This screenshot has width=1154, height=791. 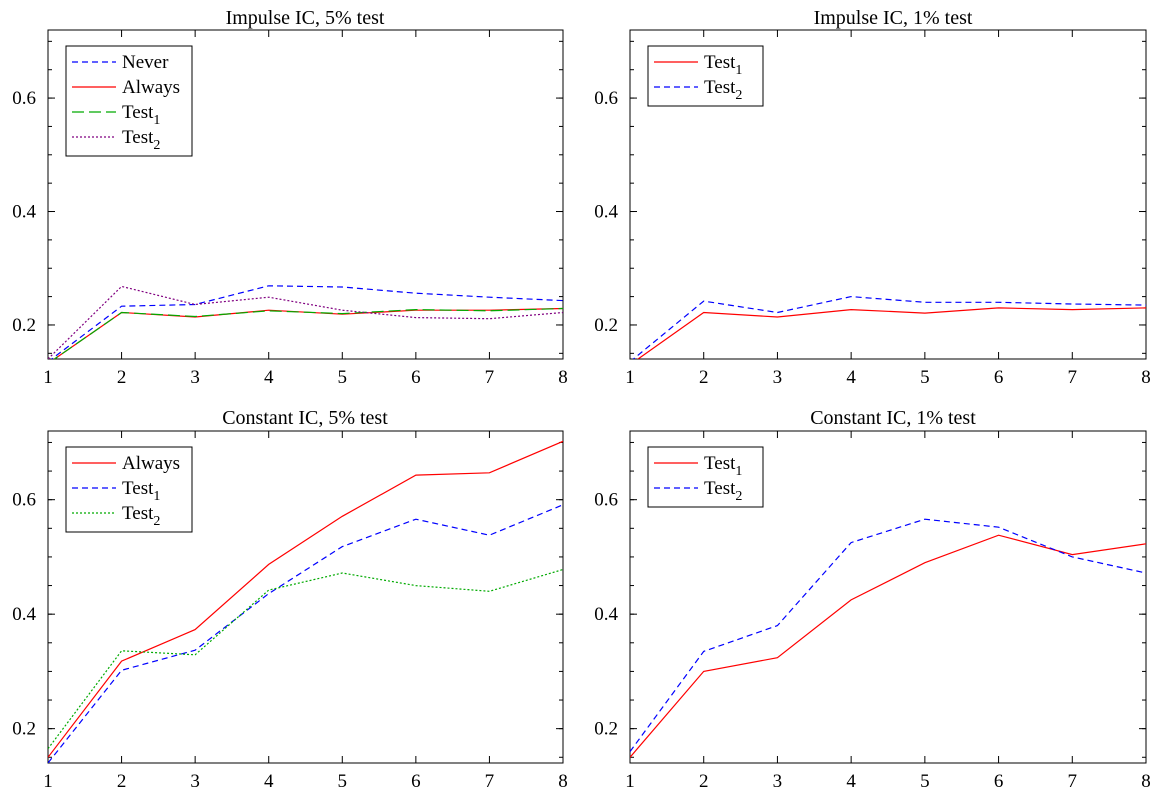 What do you see at coordinates (145, 62) in the screenshot?
I see `legend-label: Never` at bounding box center [145, 62].